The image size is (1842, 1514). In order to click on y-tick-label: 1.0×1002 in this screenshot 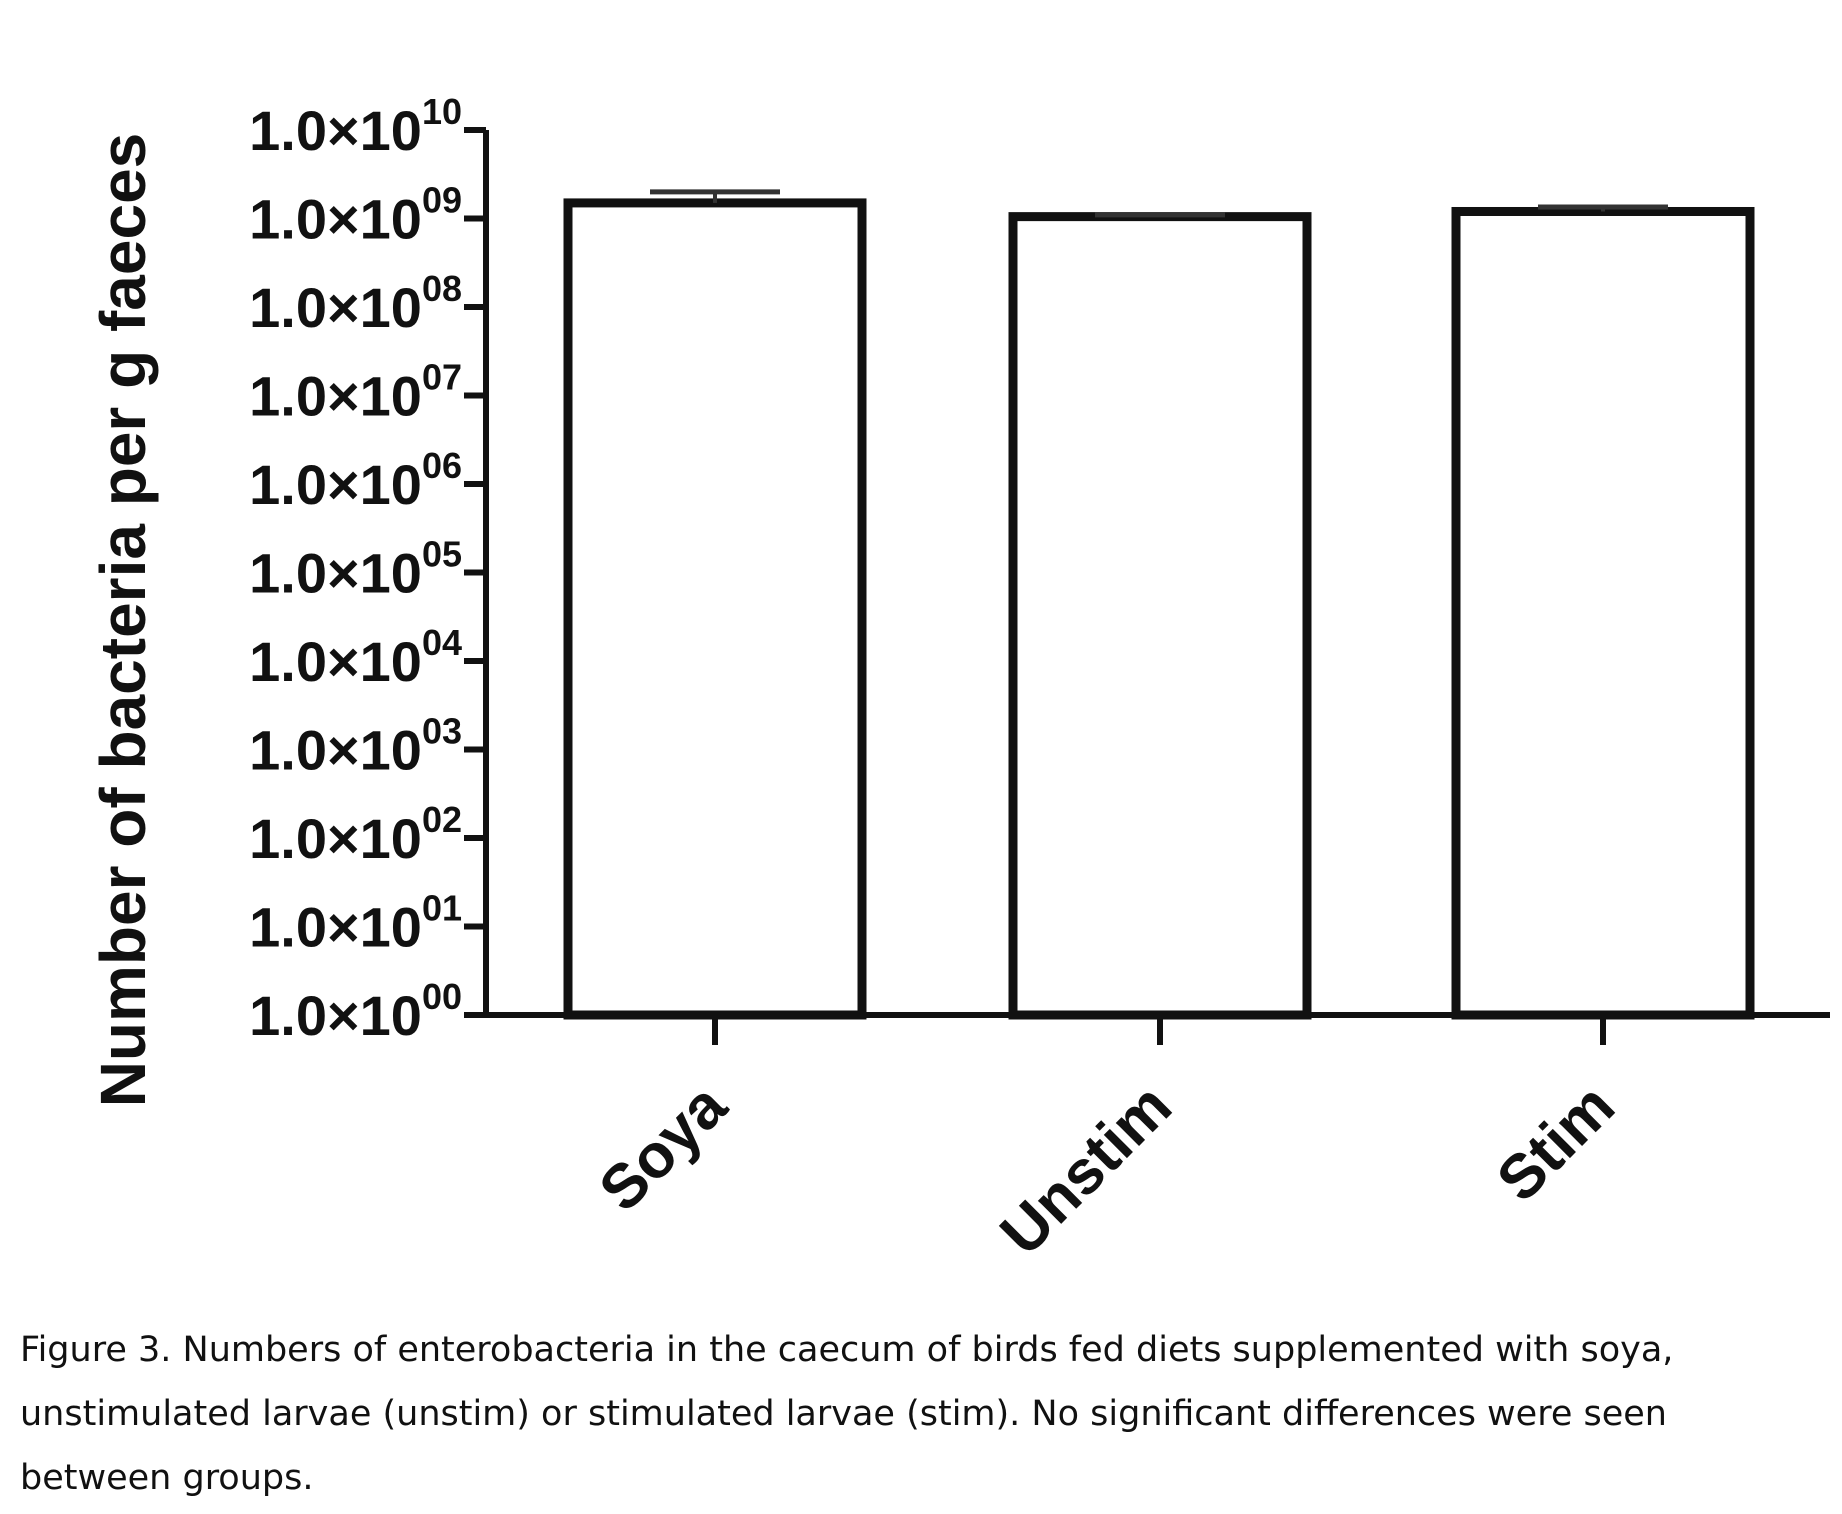, I will do `click(355, 834)`.